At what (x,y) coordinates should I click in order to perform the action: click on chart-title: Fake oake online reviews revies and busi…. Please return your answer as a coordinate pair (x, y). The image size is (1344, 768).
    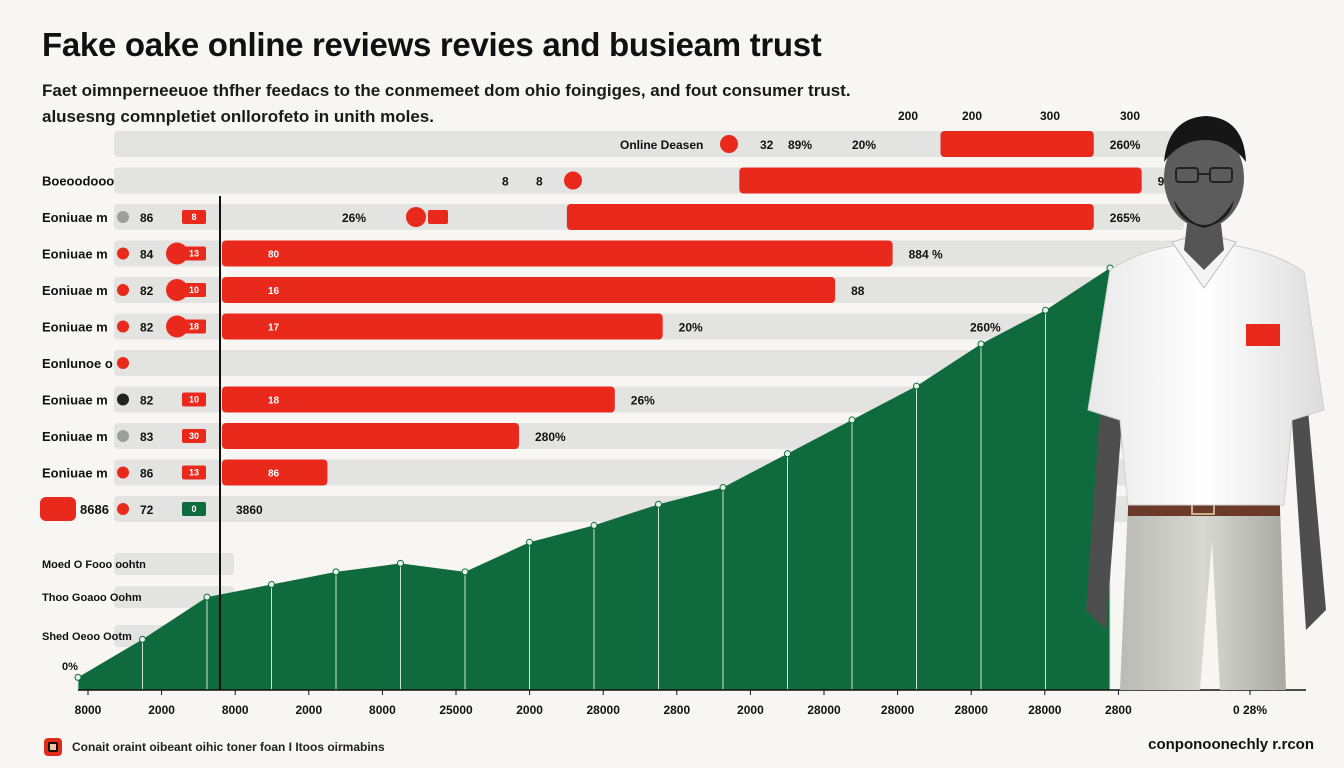
    Looking at the image, I should click on (432, 44).